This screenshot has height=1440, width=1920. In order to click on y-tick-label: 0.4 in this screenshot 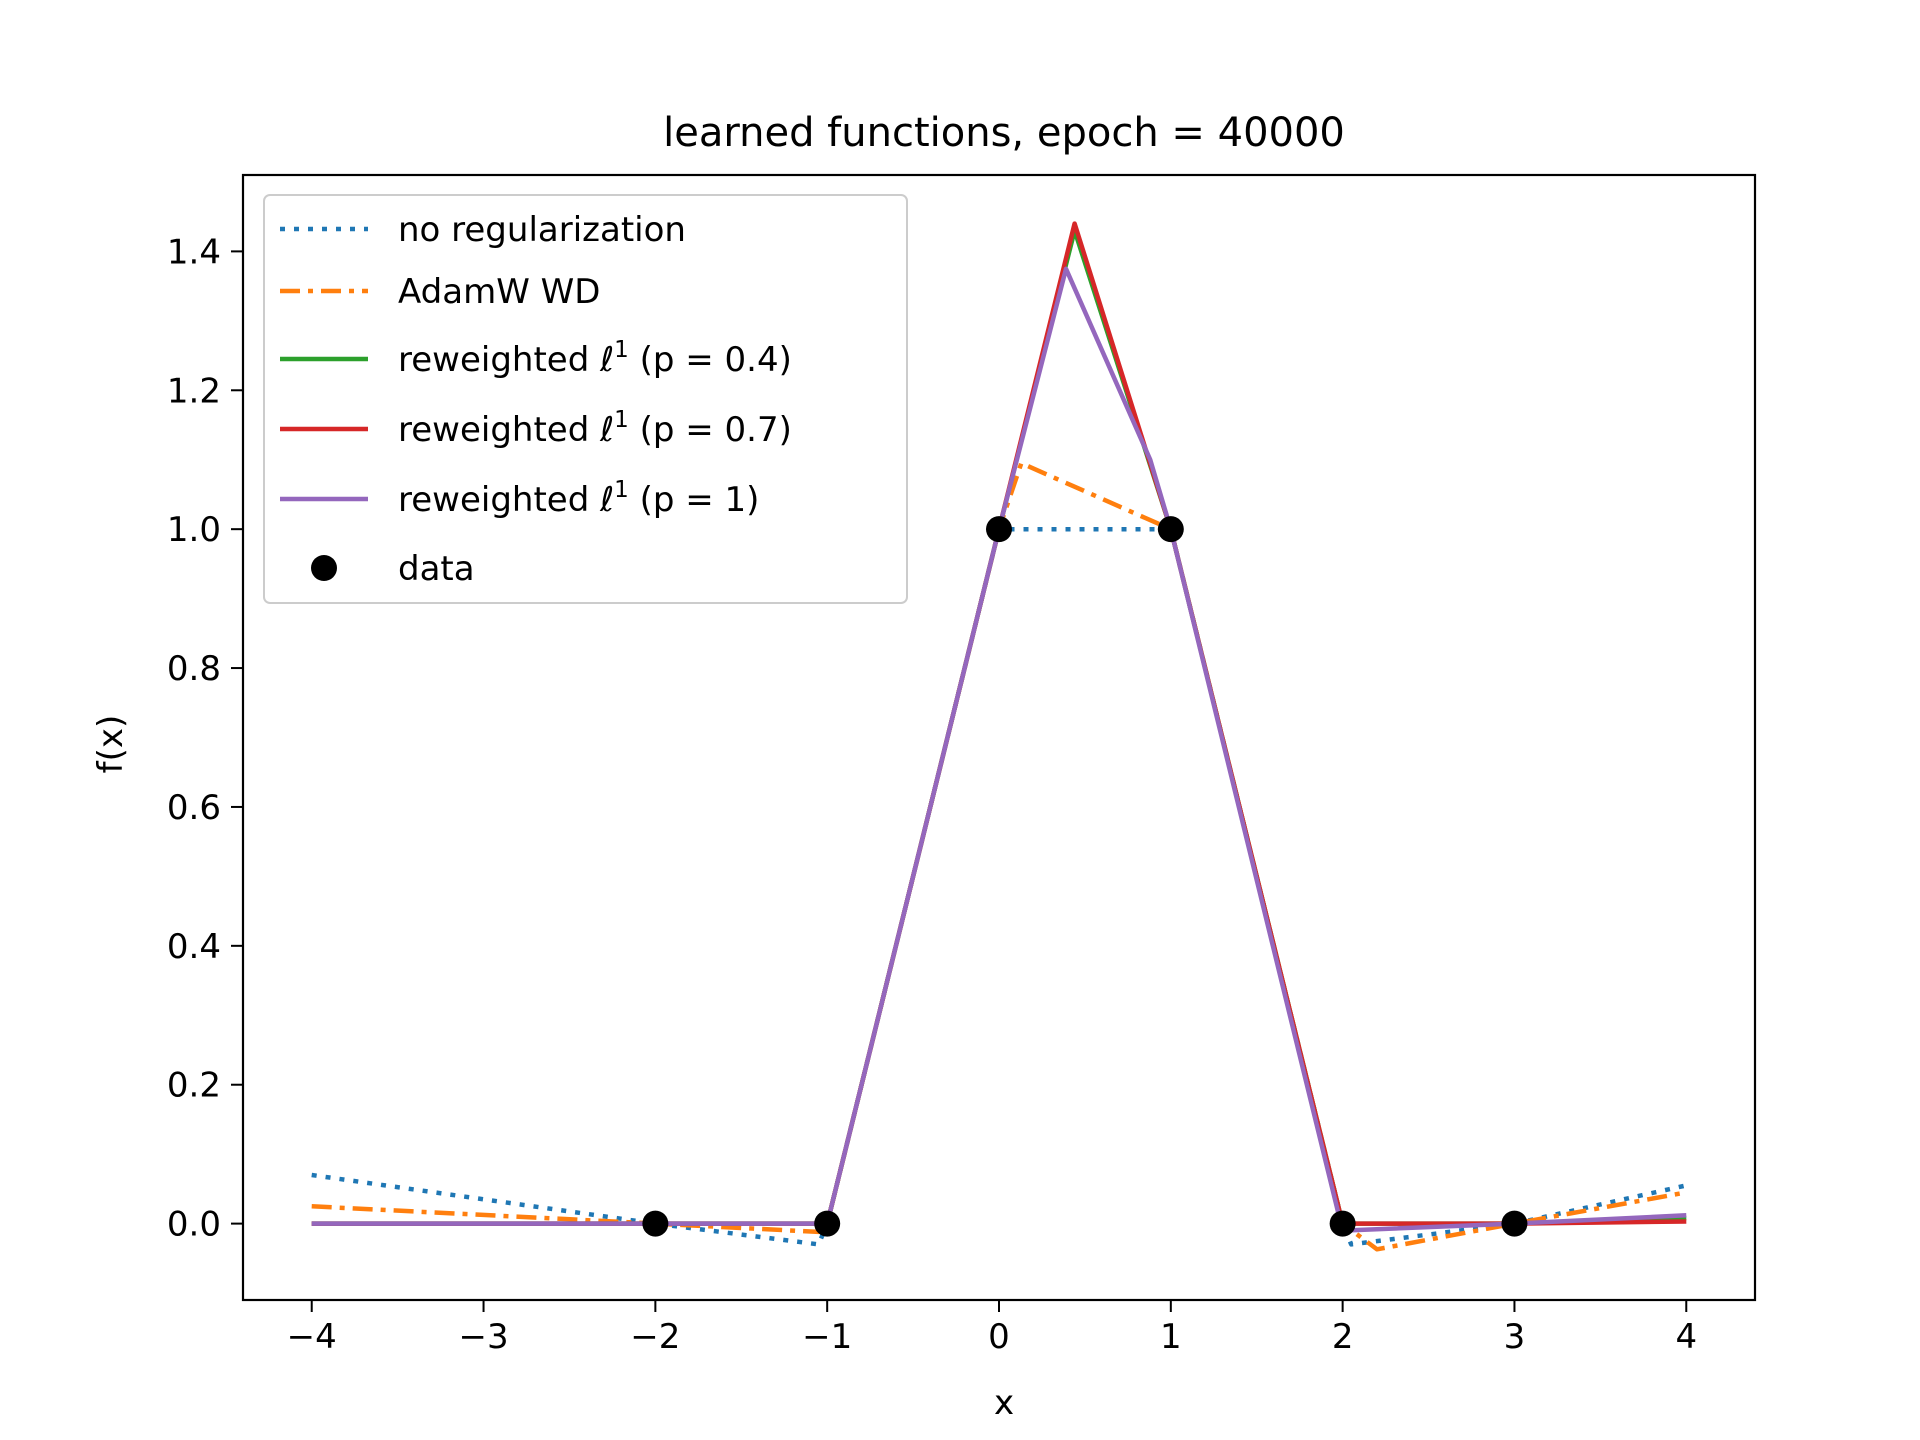, I will do `click(194, 947)`.